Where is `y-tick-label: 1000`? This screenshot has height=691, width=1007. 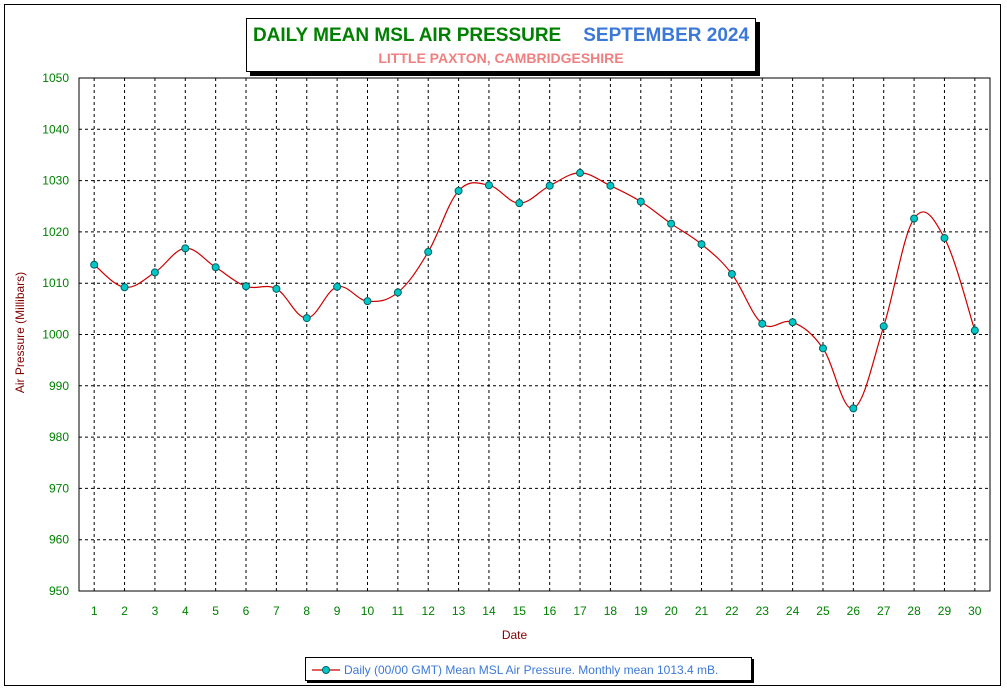
y-tick-label: 1000 is located at coordinates (55, 335).